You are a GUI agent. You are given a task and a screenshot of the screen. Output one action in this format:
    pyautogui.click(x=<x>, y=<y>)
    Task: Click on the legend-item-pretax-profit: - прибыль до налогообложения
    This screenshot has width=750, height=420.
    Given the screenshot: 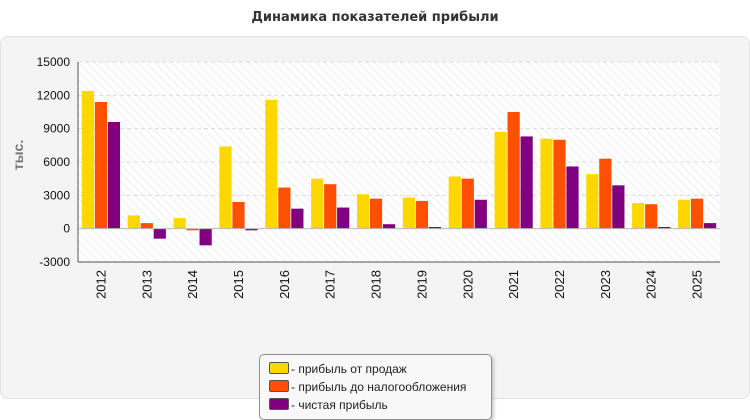 What is the action you would take?
    pyautogui.click(x=367, y=387)
    